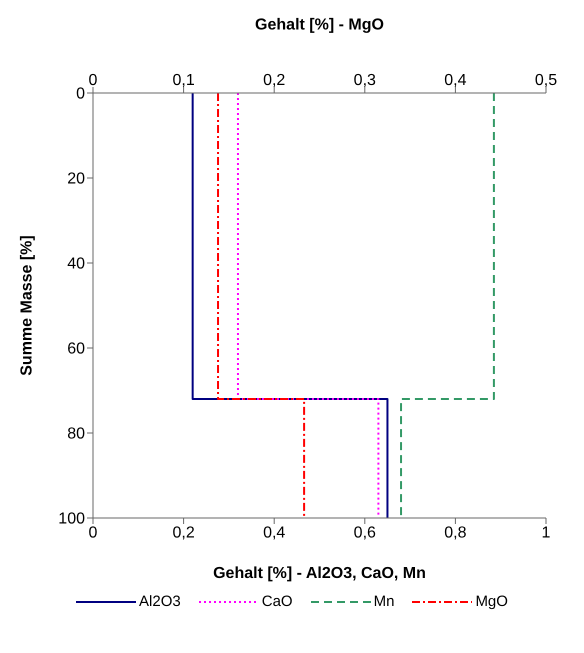 The height and width of the screenshot is (653, 584). Describe the element at coordinates (319, 573) in the screenshot. I see `x-axis-title: Gehalt [%] - Al2O3, CaO, Mn` at that location.